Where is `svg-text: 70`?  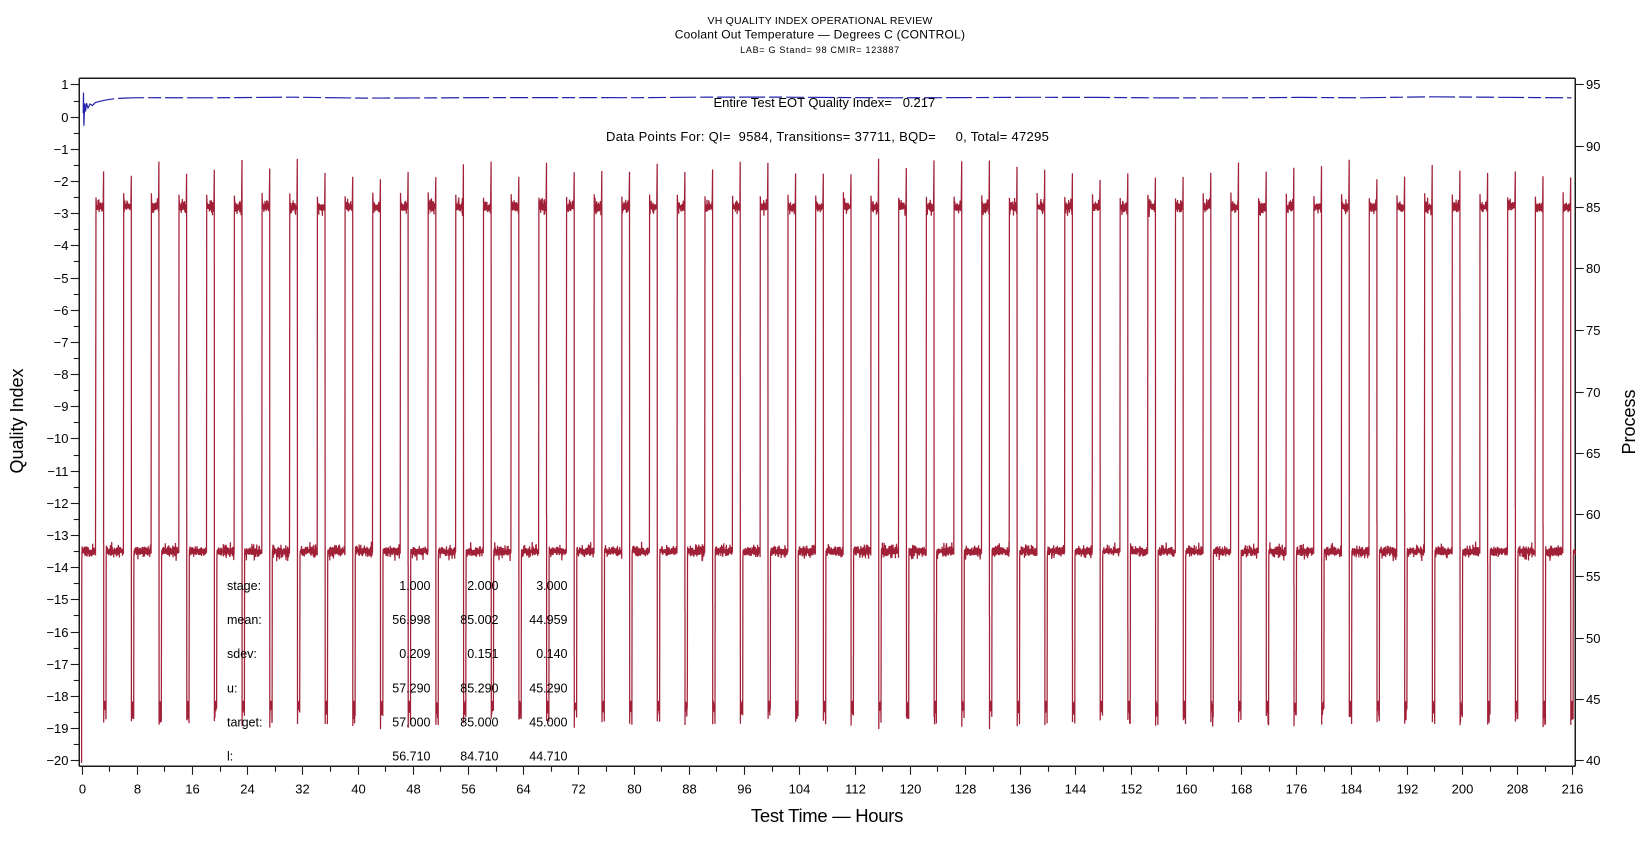
svg-text: 70 is located at coordinates (1593, 392).